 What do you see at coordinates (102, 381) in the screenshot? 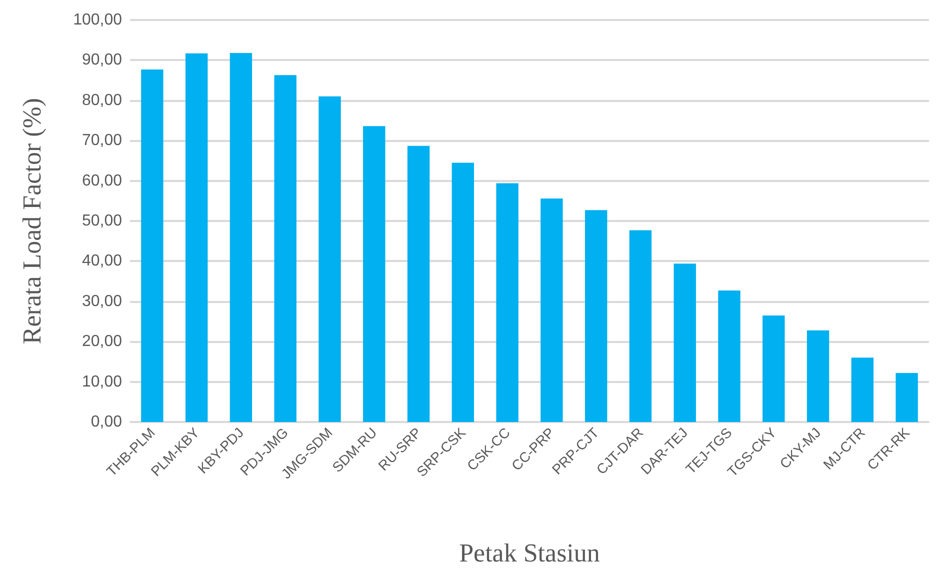
I see `y-tick-label: 10,00` at bounding box center [102, 381].